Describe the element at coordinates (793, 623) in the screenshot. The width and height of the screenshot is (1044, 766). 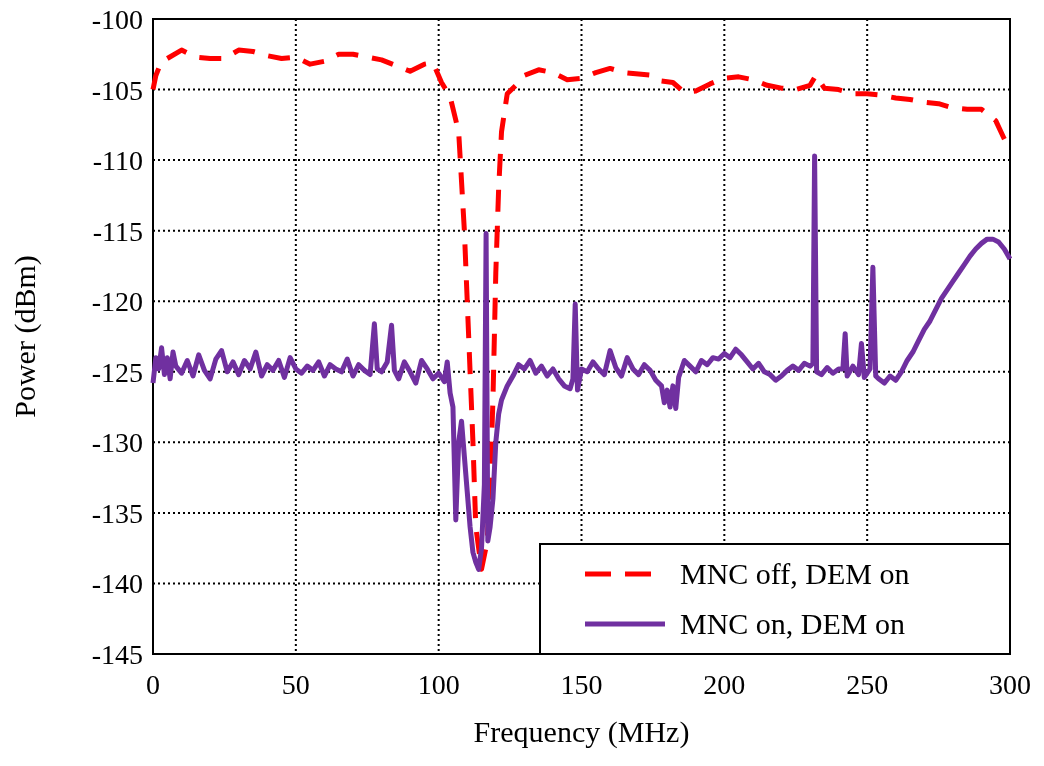
I see `legend-label: MNC on, DEM on` at that location.